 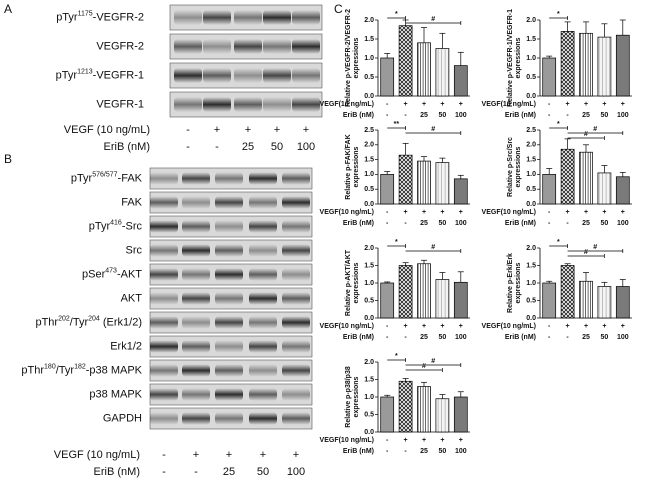 I want to click on label-part: 416, so click(x=116, y=222).